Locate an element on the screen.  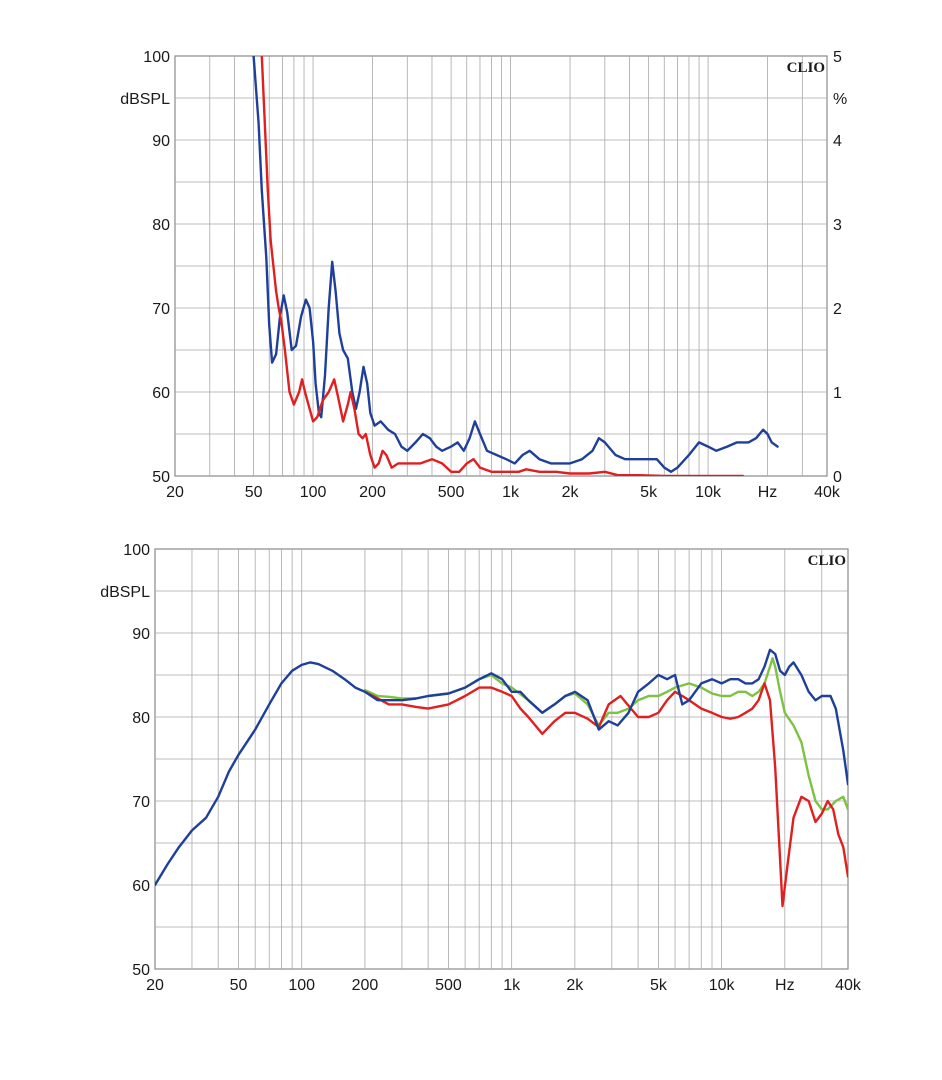
y2-tick-label: 1 is located at coordinates (837, 393).